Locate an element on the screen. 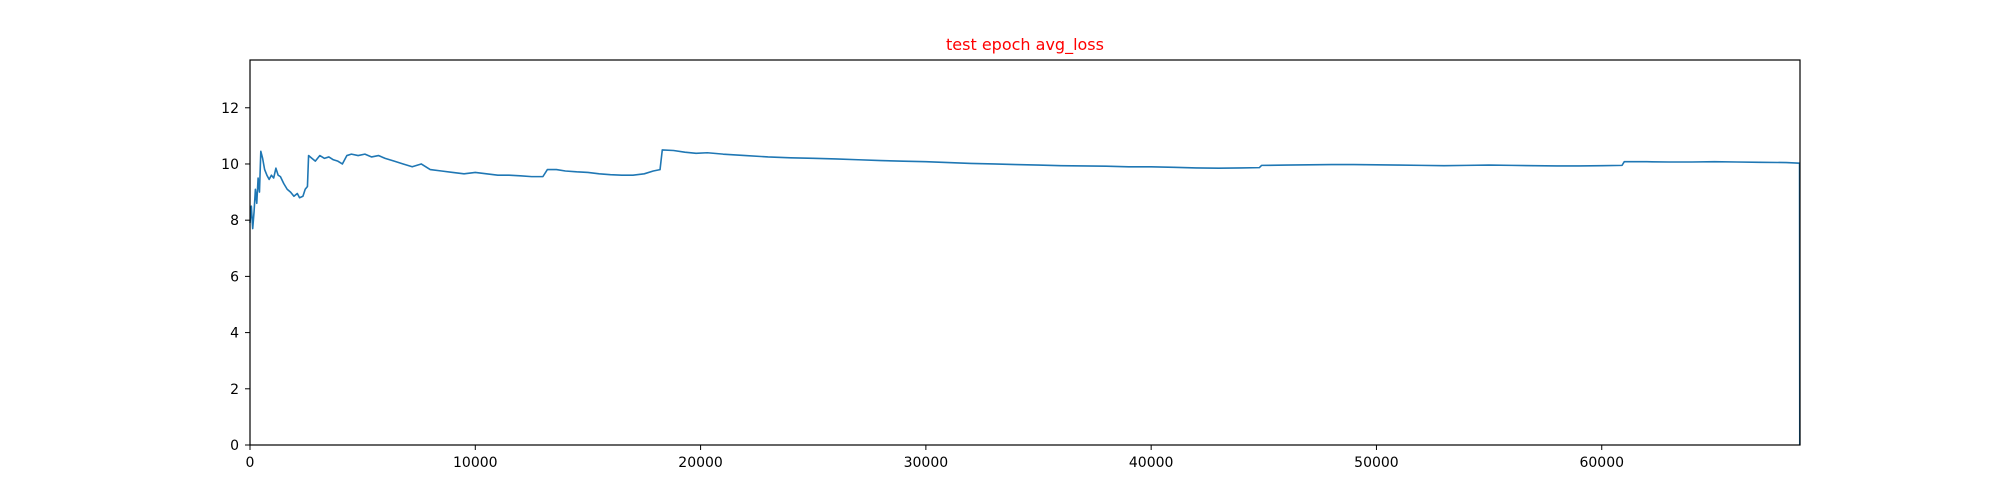 This screenshot has width=2000, height=500. y-tick-label: 10 is located at coordinates (230, 165).